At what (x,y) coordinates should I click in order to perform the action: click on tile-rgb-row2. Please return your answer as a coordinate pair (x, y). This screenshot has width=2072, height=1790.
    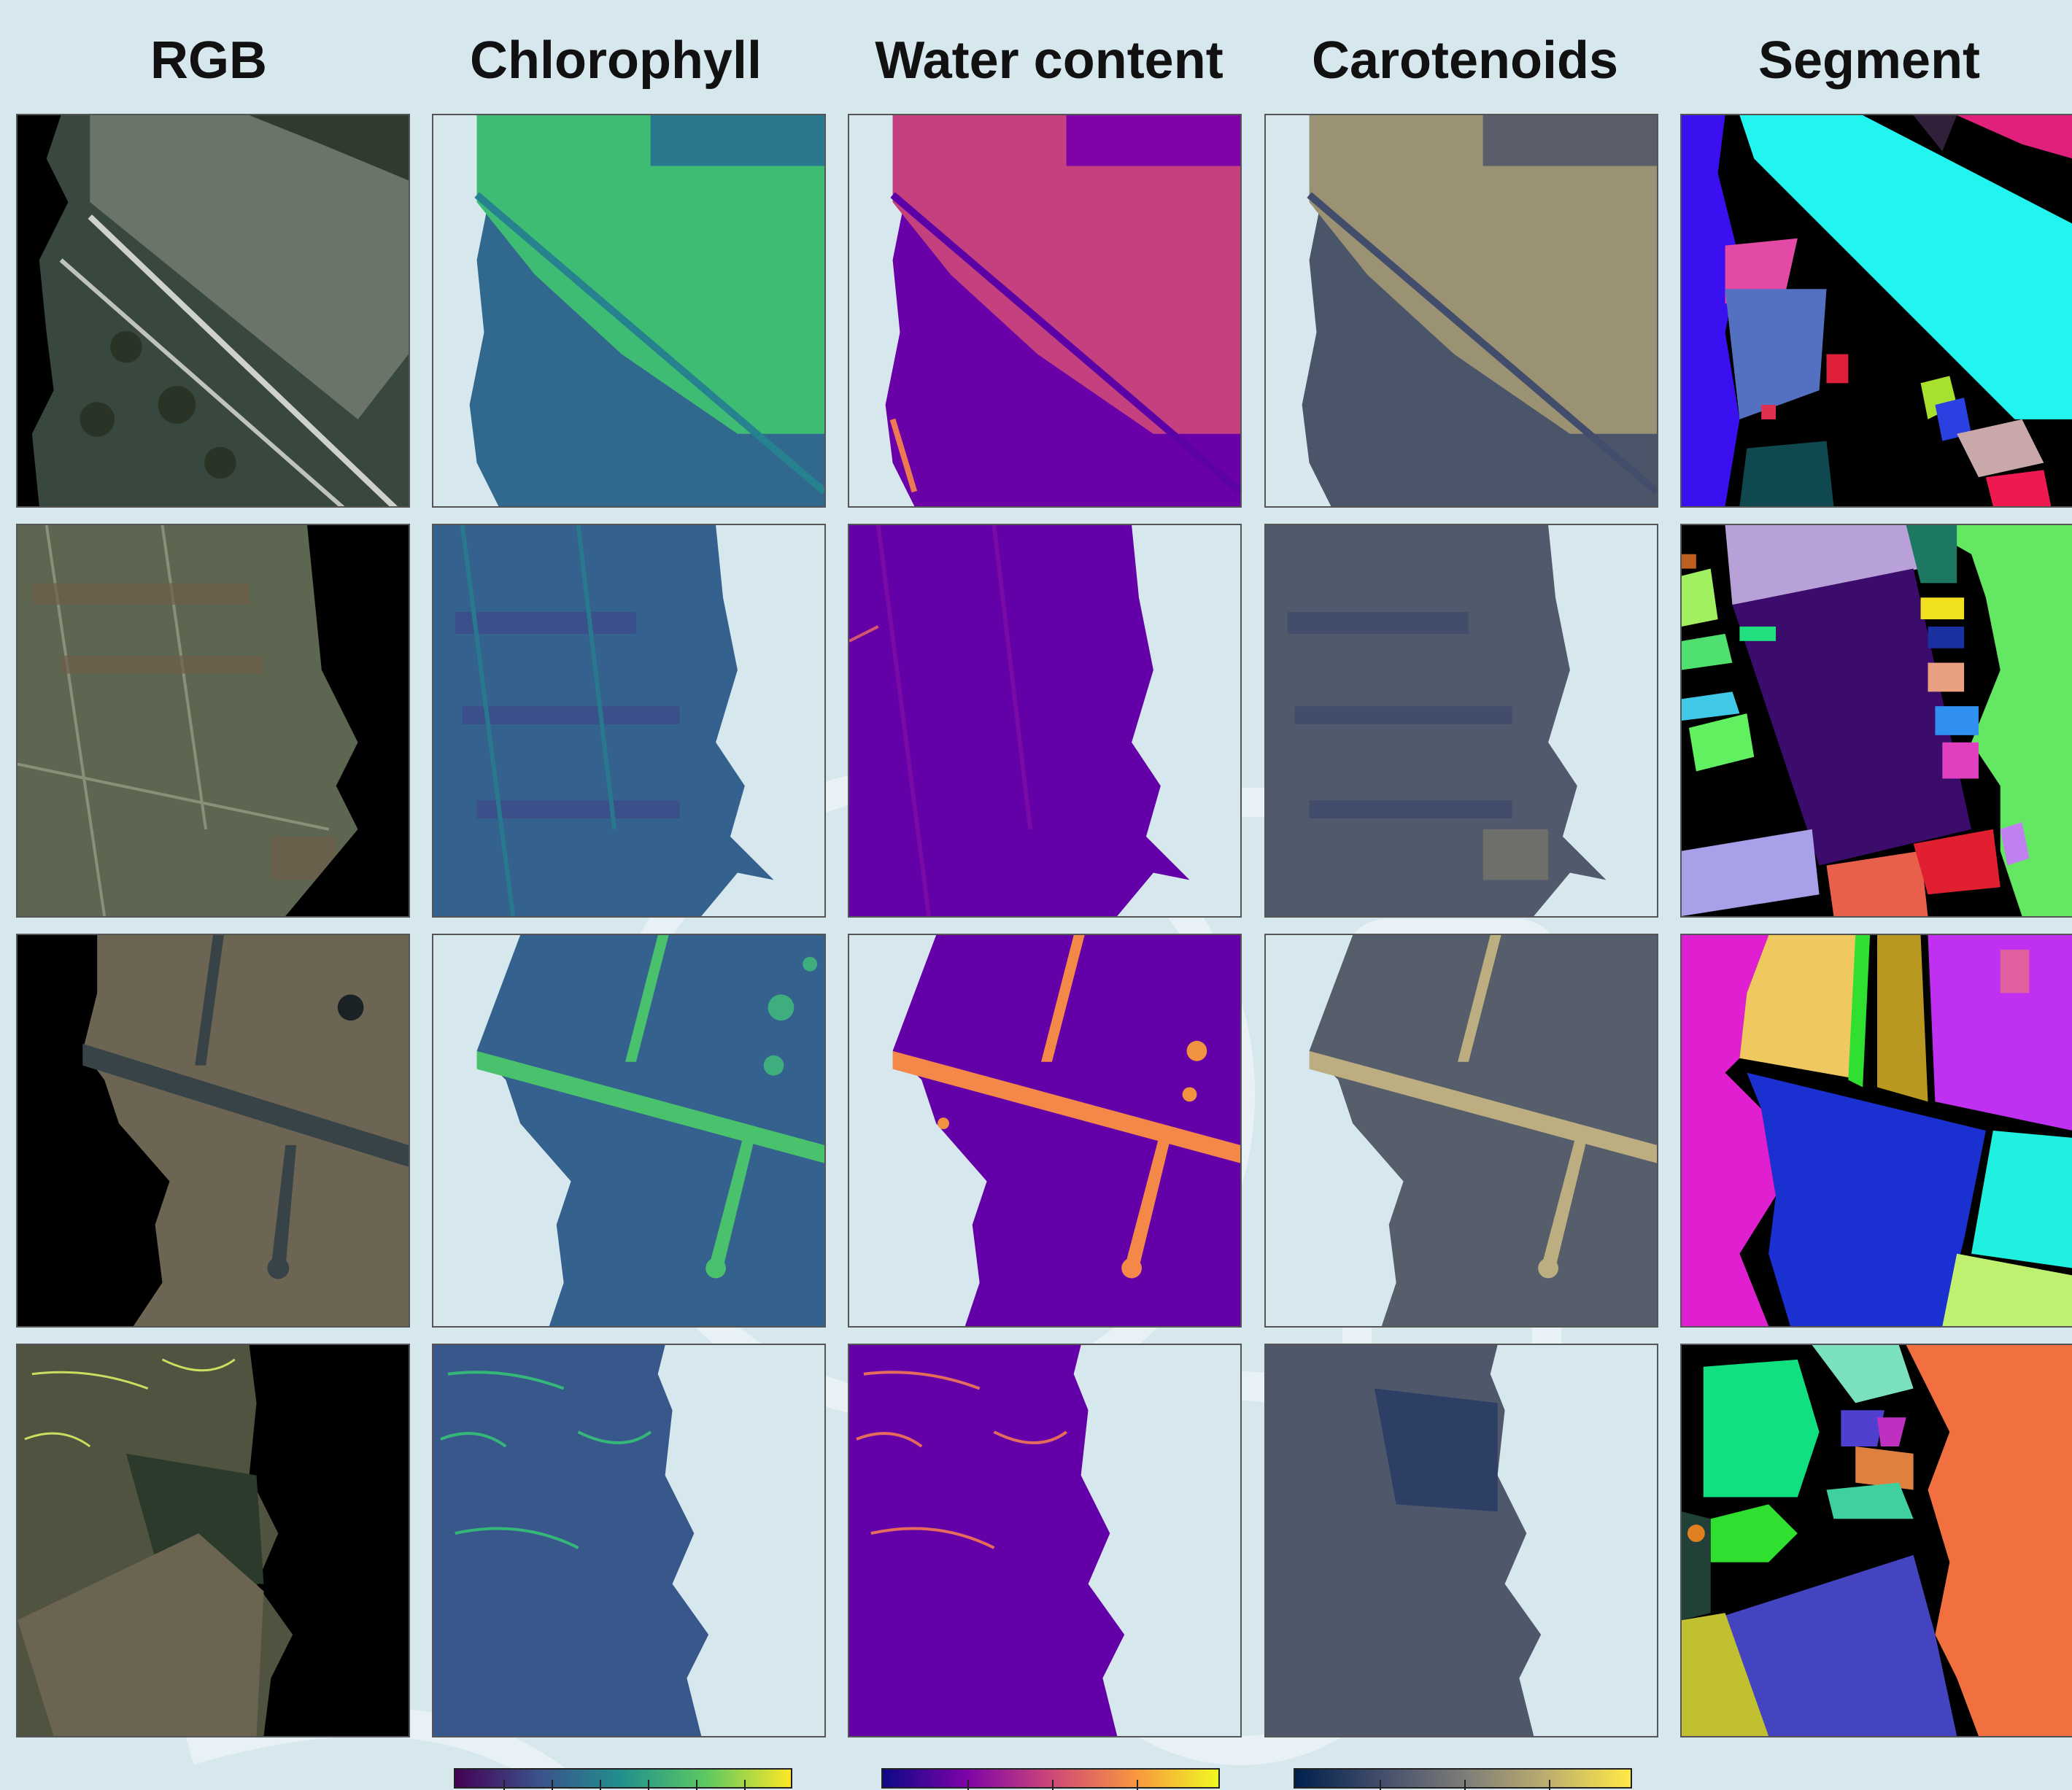
    Looking at the image, I should click on (213, 721).